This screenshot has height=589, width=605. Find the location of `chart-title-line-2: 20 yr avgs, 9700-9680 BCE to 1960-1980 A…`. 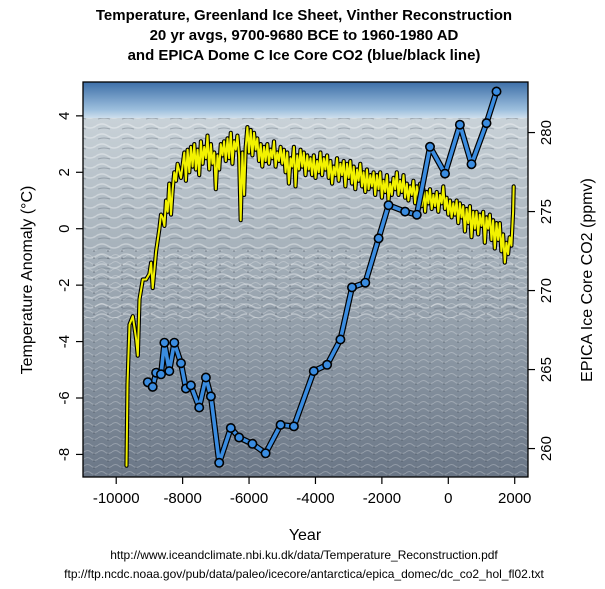

chart-title-line-2: 20 yr avgs, 9700-9680 BCE to 1960-1980 A… is located at coordinates (304, 35).